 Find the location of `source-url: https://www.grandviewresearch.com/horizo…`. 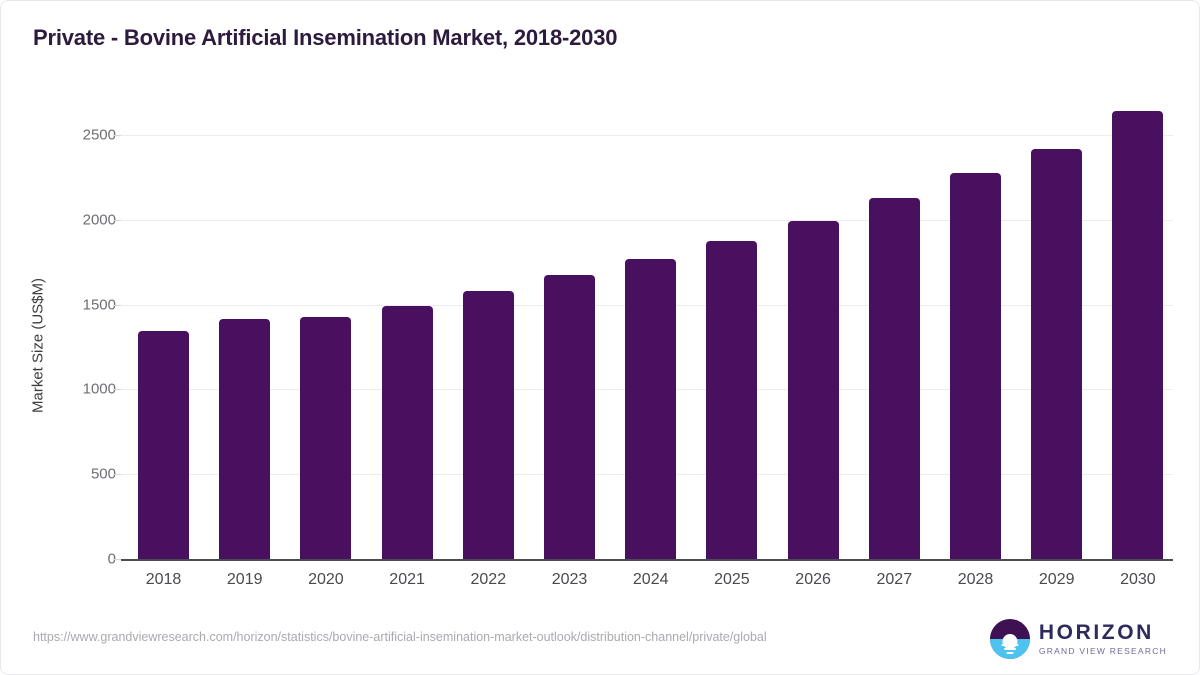

source-url: https://www.grandviewresearch.com/horizo… is located at coordinates (400, 637).